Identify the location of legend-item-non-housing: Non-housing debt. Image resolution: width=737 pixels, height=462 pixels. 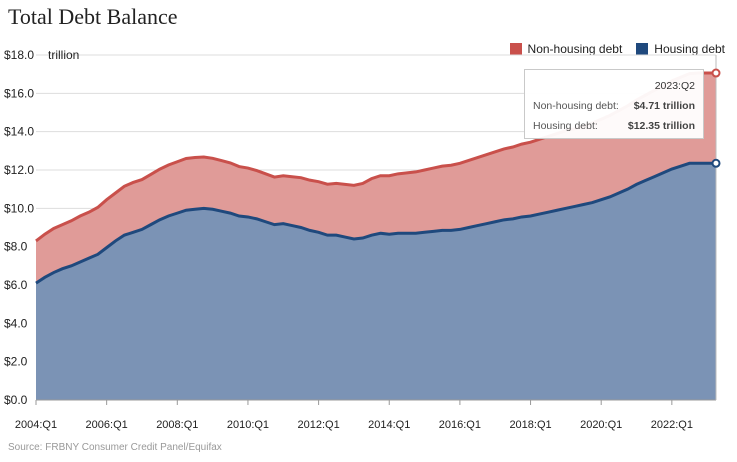
(566, 49).